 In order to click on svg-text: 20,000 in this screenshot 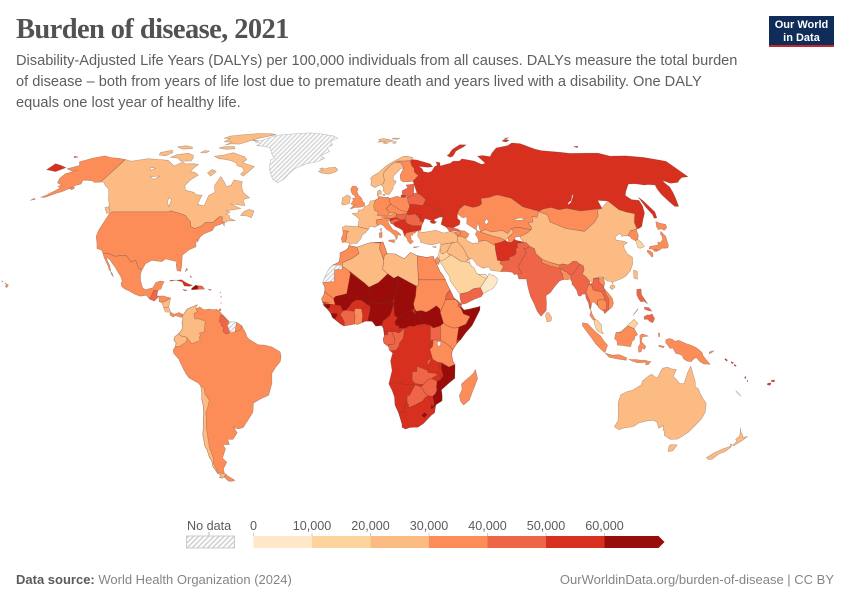, I will do `click(370, 526)`.